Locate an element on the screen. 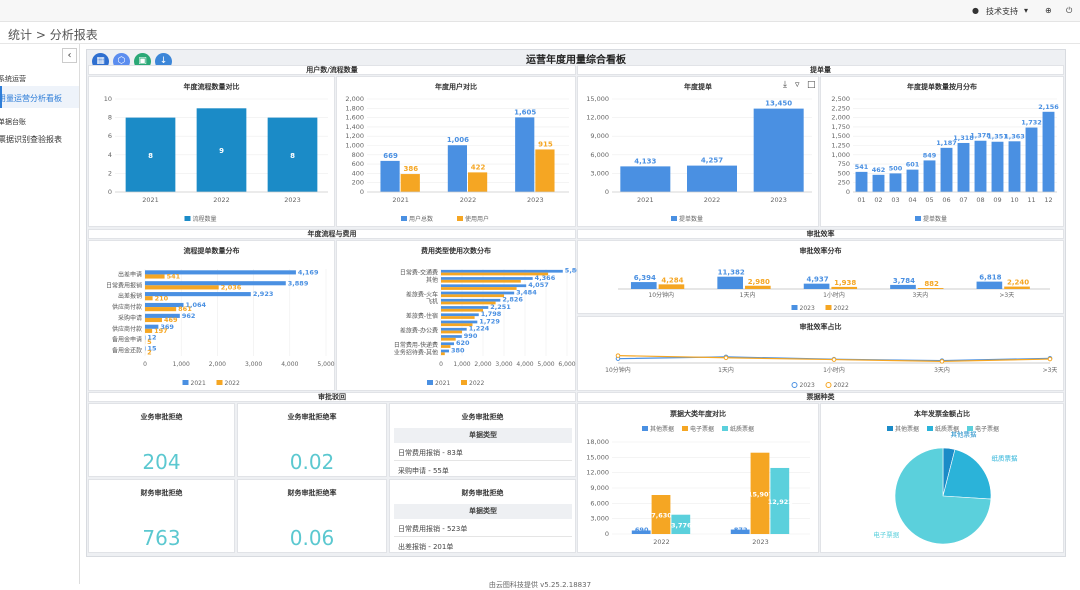 This screenshot has width=1080, height=590. data-label: 3,889 is located at coordinates (298, 283).